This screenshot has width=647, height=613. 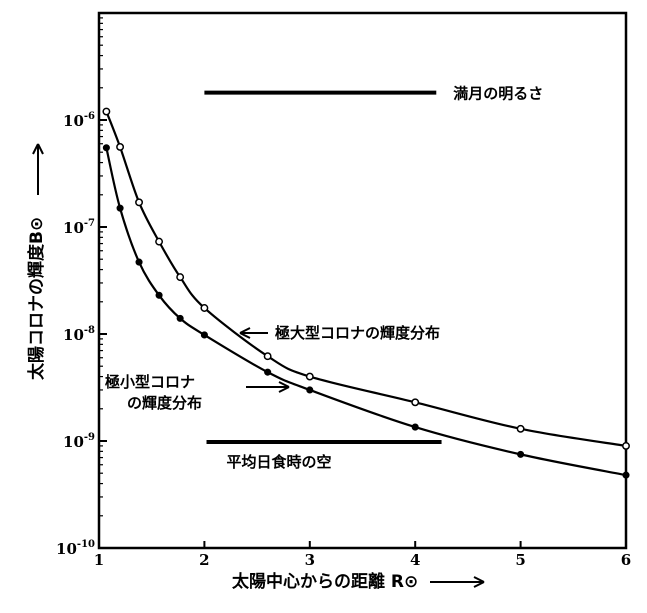 What do you see at coordinates (99, 560) in the screenshot?
I see `x-tick-label: 1` at bounding box center [99, 560].